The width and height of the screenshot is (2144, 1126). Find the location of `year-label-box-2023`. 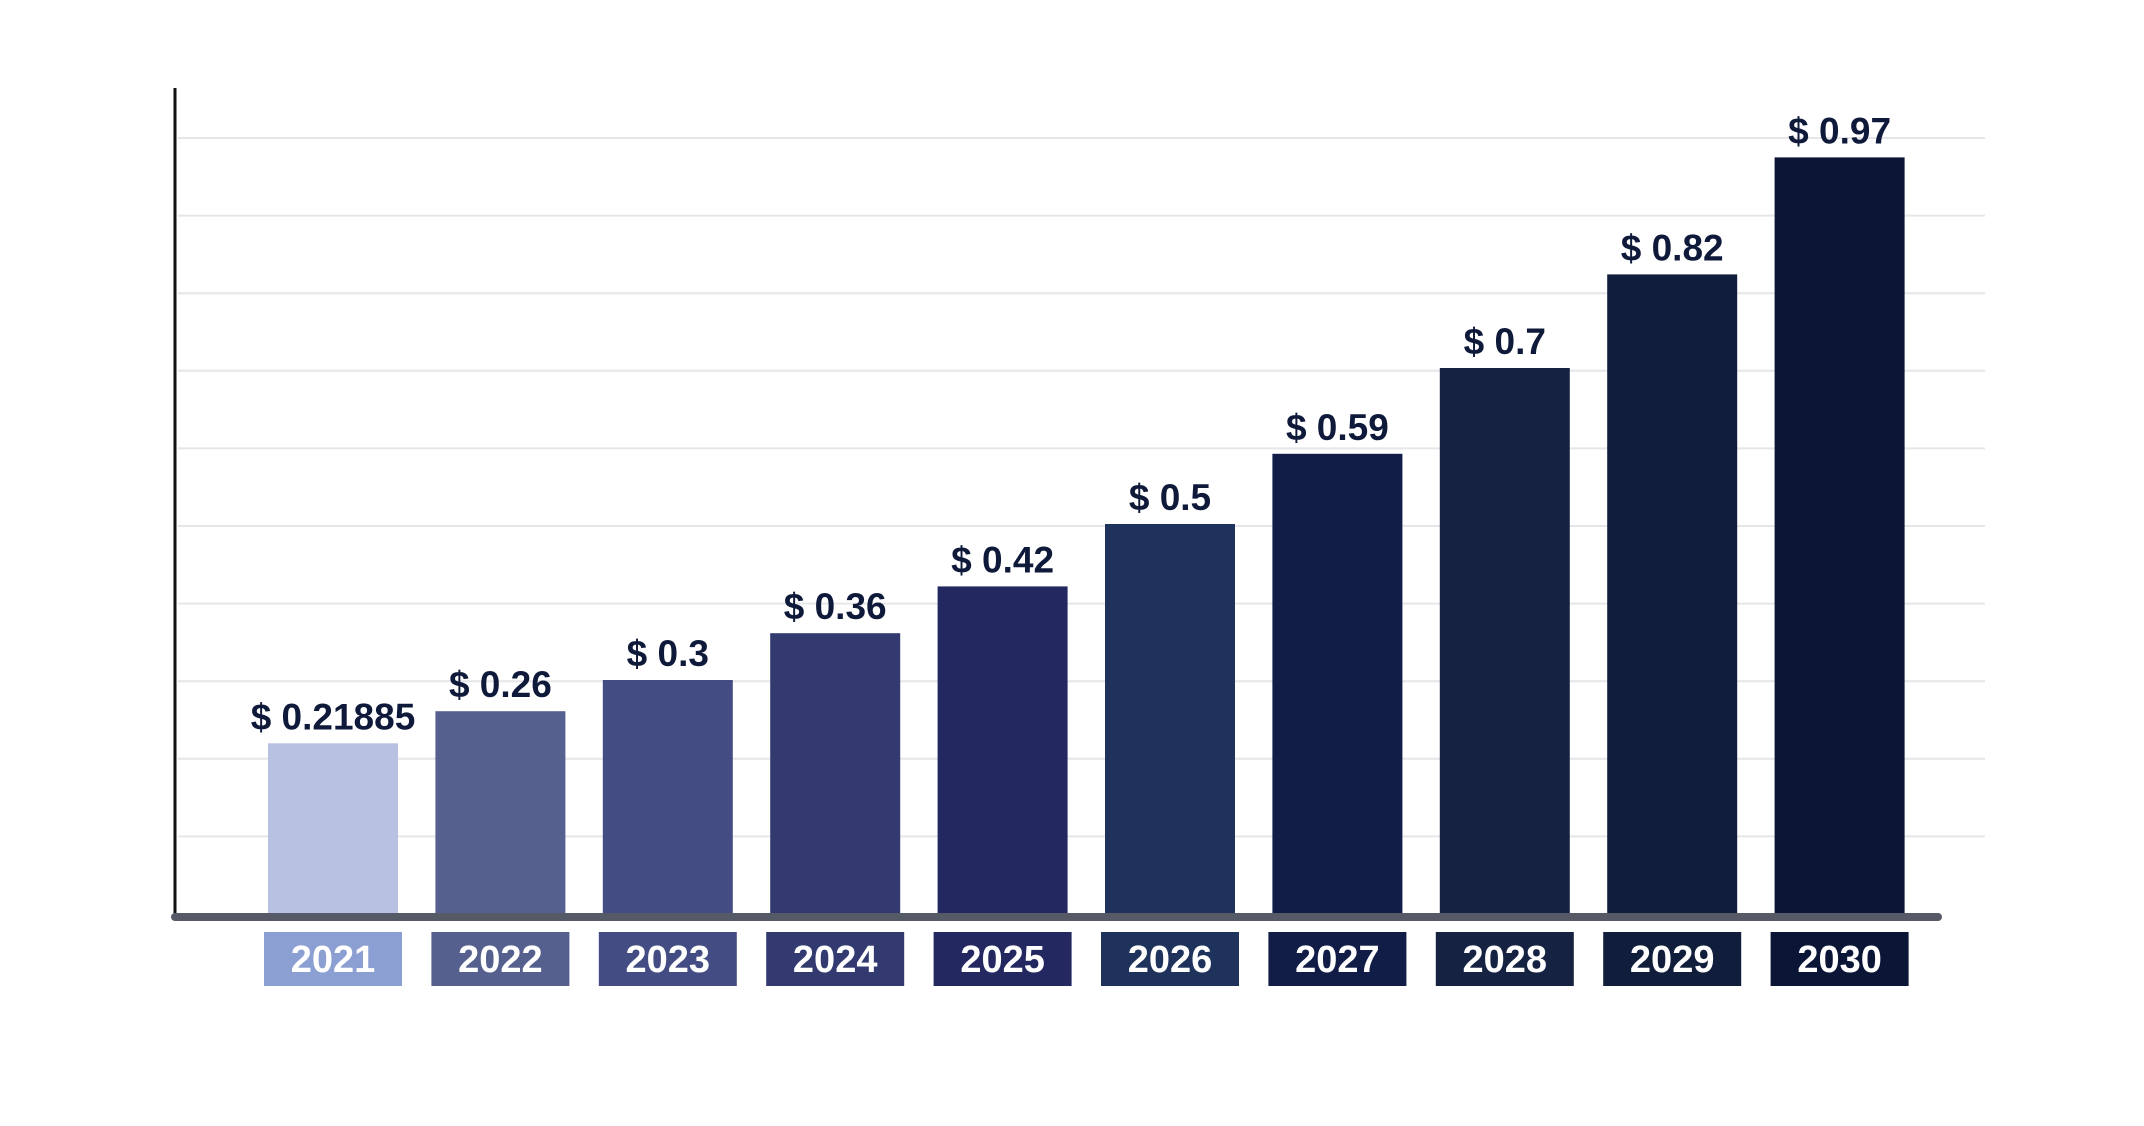

year-label-box-2023 is located at coordinates (667, 959).